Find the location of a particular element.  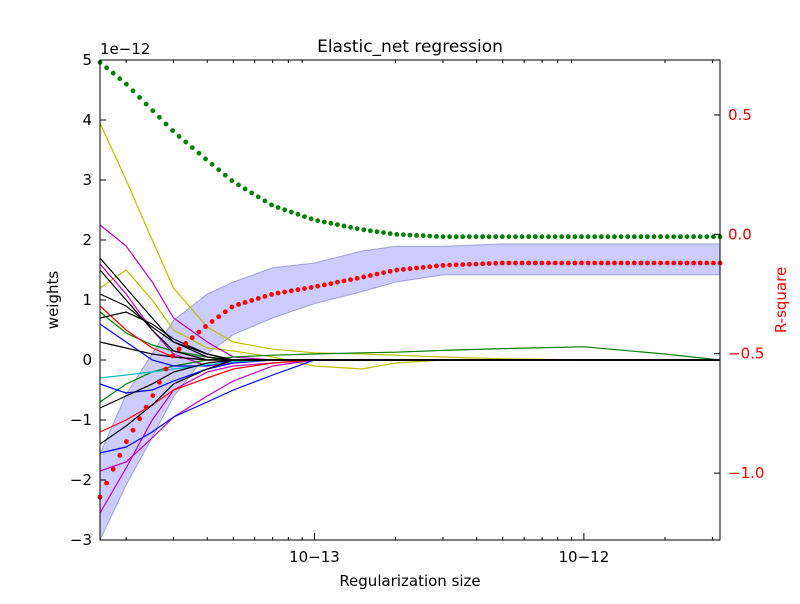

y-tick-label: −3 is located at coordinates (81, 540).